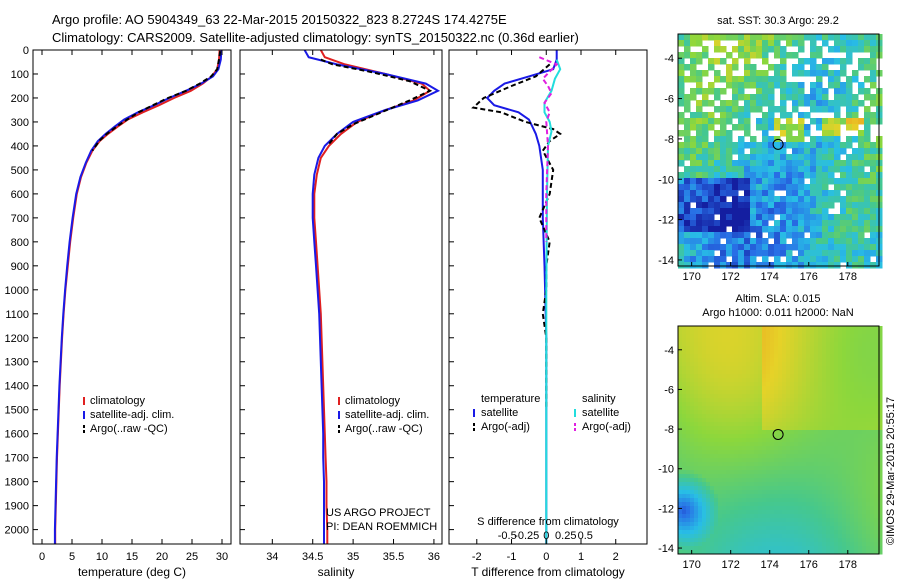 The width and height of the screenshot is (900, 580). What do you see at coordinates (20, 123) in the screenshot?
I see `y-tick-label: 300` at bounding box center [20, 123].